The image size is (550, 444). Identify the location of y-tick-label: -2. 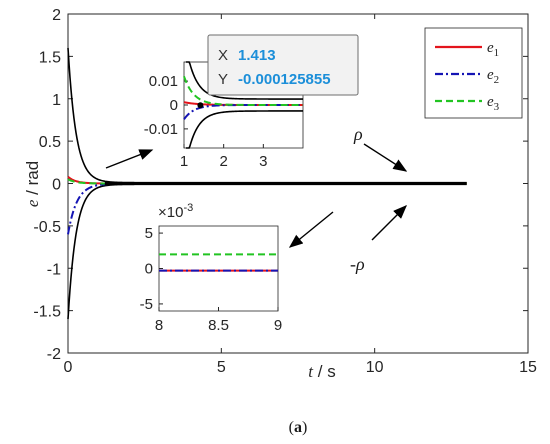
(54, 354).